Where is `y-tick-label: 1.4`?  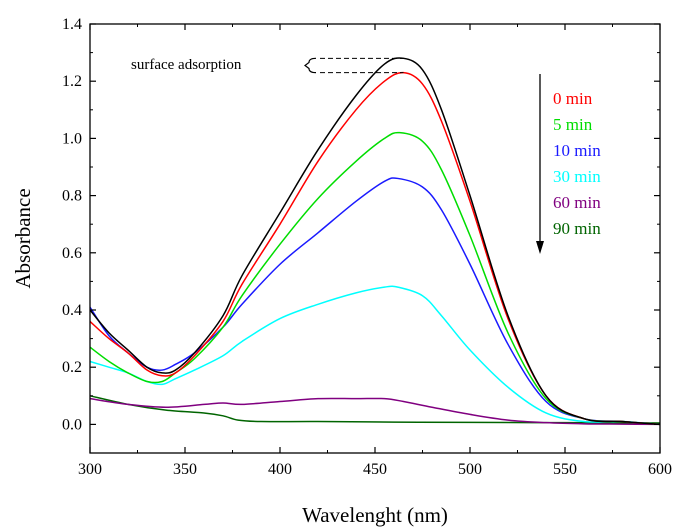
y-tick-label: 1.4 is located at coordinates (72, 24).